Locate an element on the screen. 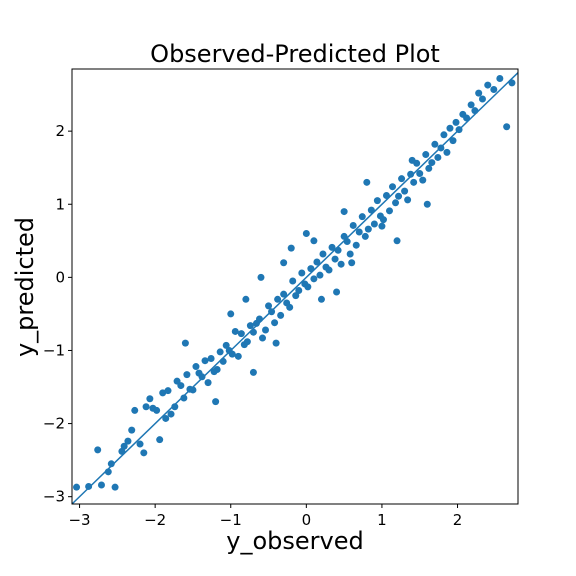 The width and height of the screenshot is (576, 576). chart-title: Observed-Predicted Plot is located at coordinates (295, 54).